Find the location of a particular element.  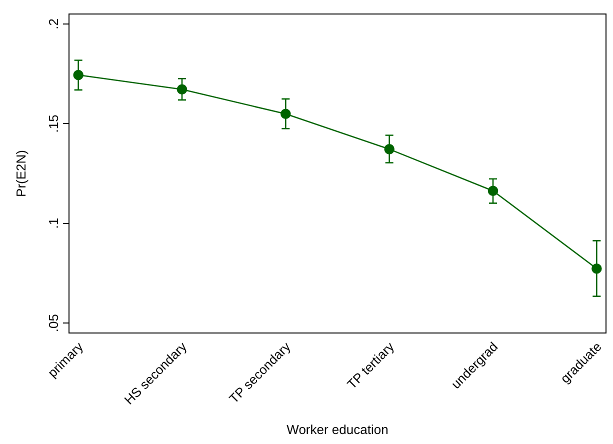

y-axis-title: Pr(E2N) is located at coordinates (21, 173).